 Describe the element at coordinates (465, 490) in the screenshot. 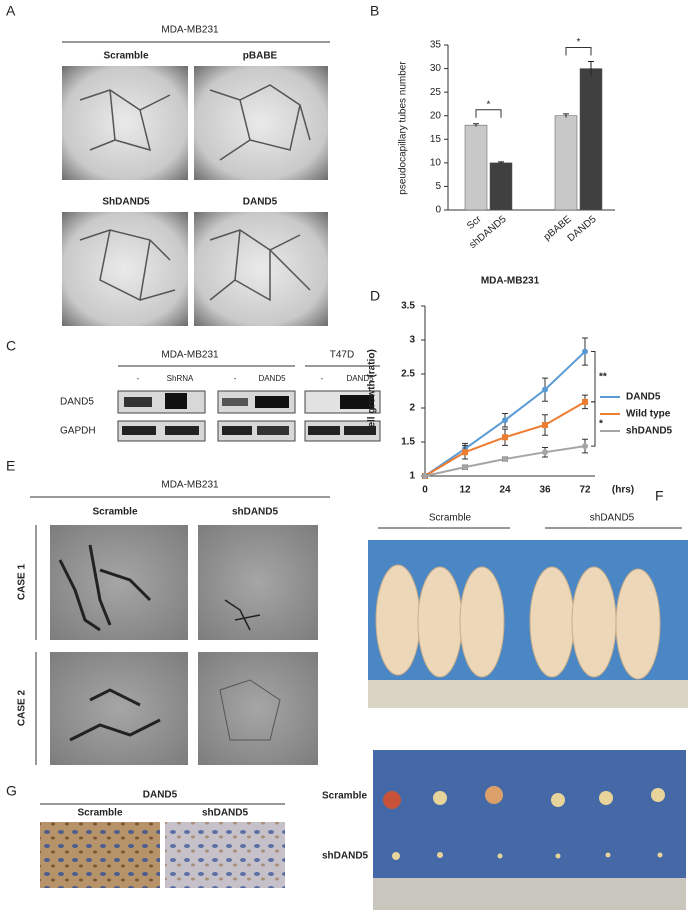

I see `x-tick-label: 12` at that location.